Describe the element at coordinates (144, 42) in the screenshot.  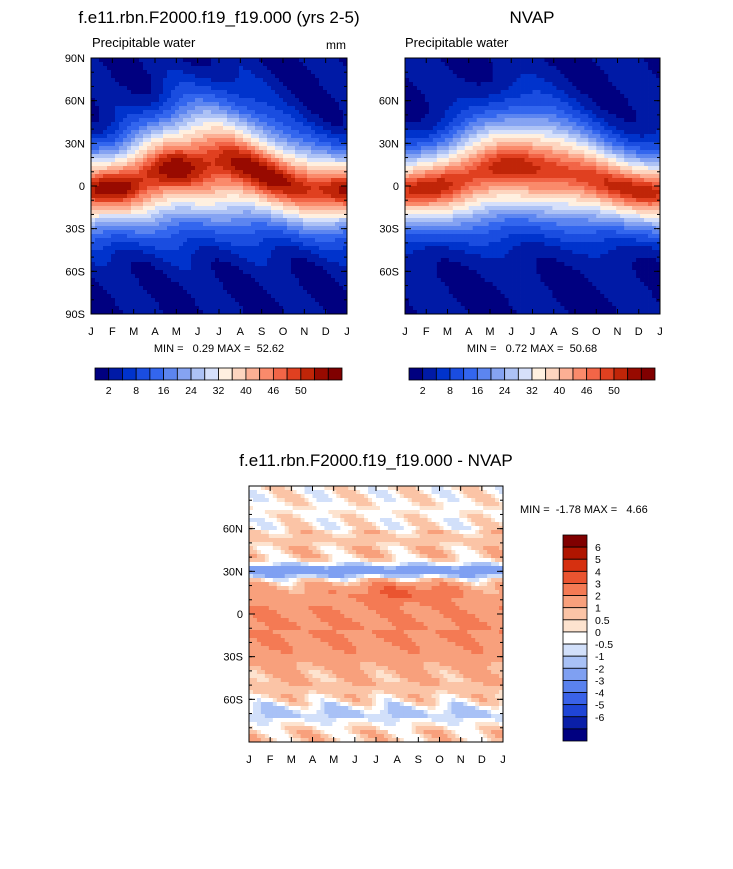
I see `panel-model-left-label: Precipitable water` at that location.